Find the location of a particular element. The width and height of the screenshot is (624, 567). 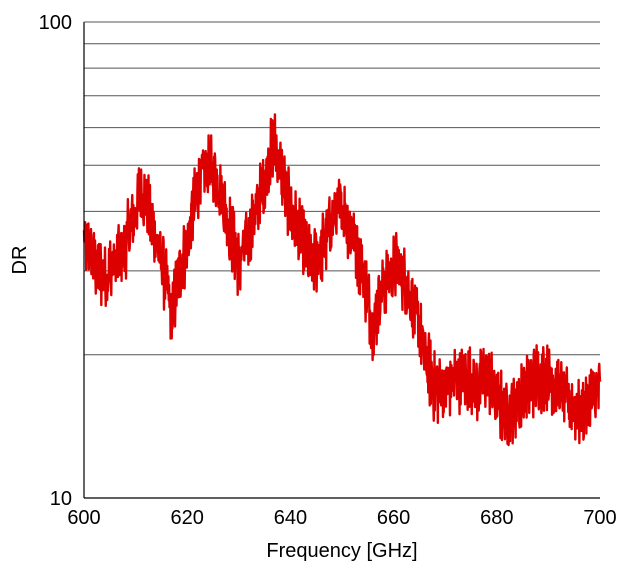

x-tick-label: 620 is located at coordinates (187, 518).